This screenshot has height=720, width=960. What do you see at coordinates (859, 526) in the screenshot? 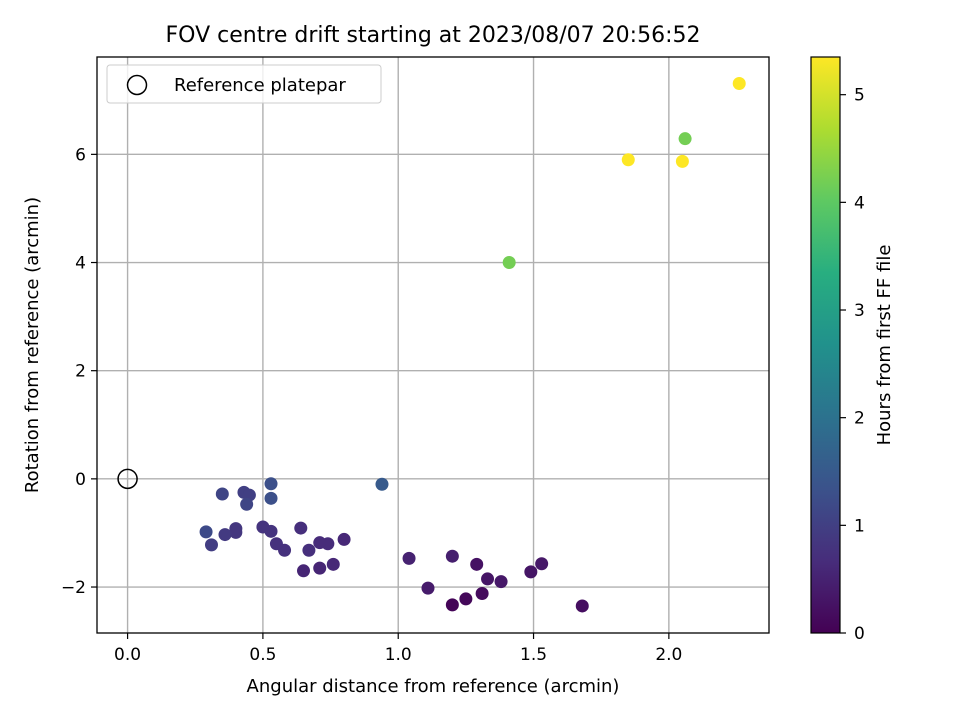
I see `colorbar-tick-label: 1` at bounding box center [859, 526].